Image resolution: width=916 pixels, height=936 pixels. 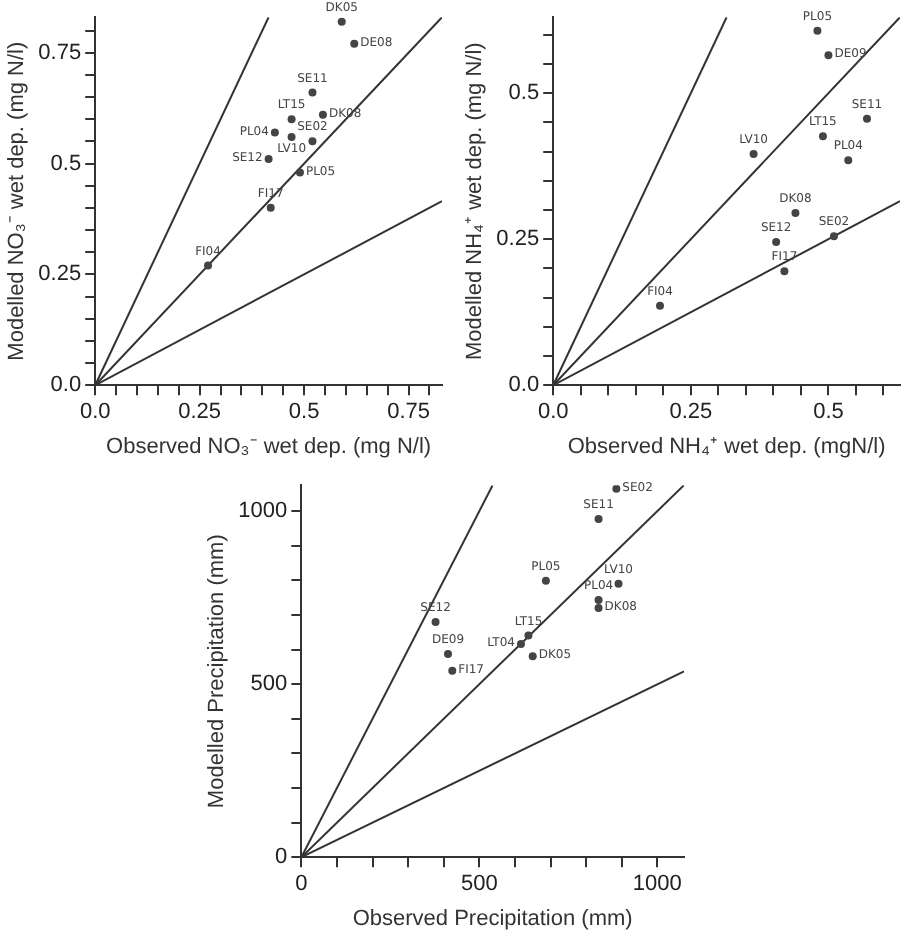 What do you see at coordinates (479, 884) in the screenshot?
I see `x-tick-label: 500` at bounding box center [479, 884].